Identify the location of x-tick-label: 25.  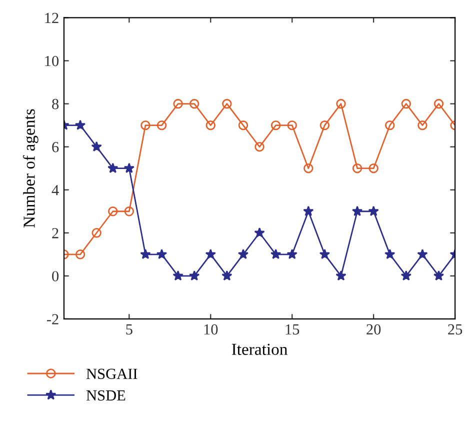
(455, 329).